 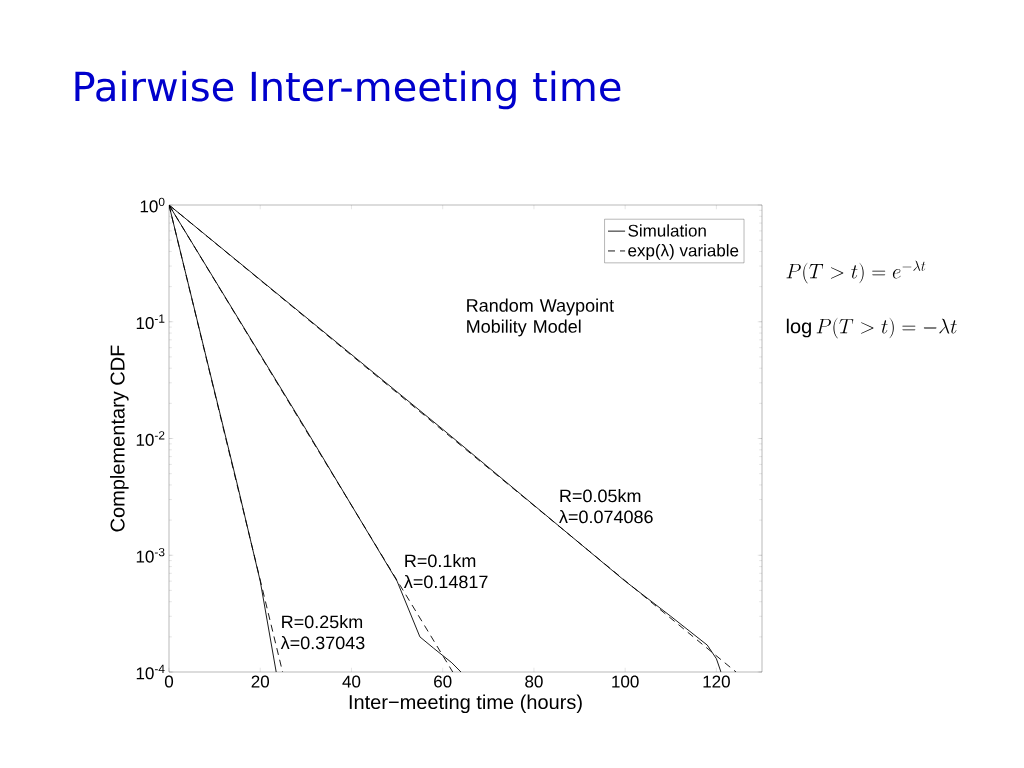 I want to click on y-tick-label: 10$^{-3}$, so click(x=150, y=555).